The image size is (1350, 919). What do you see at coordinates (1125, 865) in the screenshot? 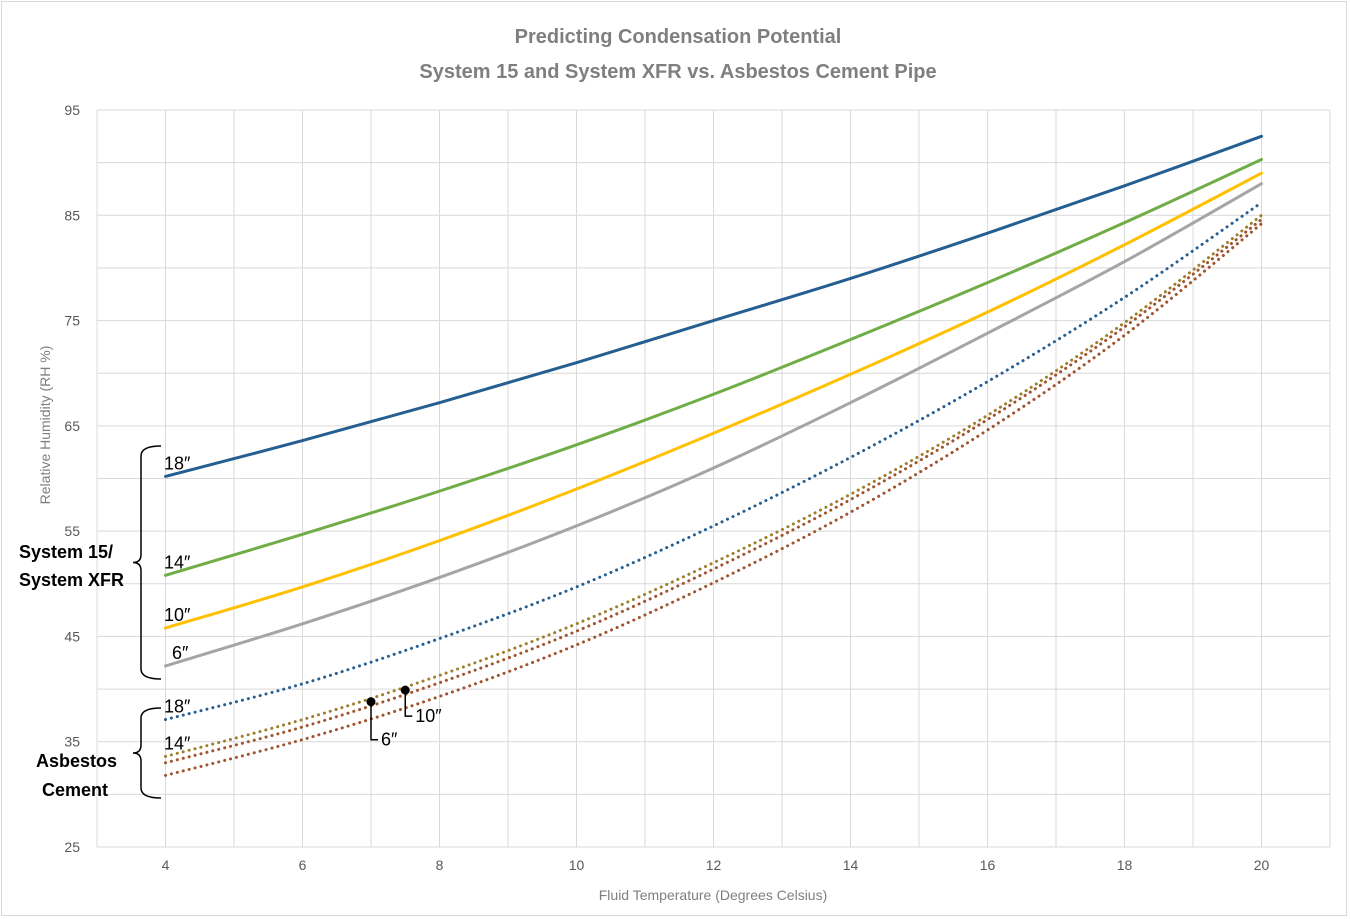
I see `x-tick-label: 18` at bounding box center [1125, 865].